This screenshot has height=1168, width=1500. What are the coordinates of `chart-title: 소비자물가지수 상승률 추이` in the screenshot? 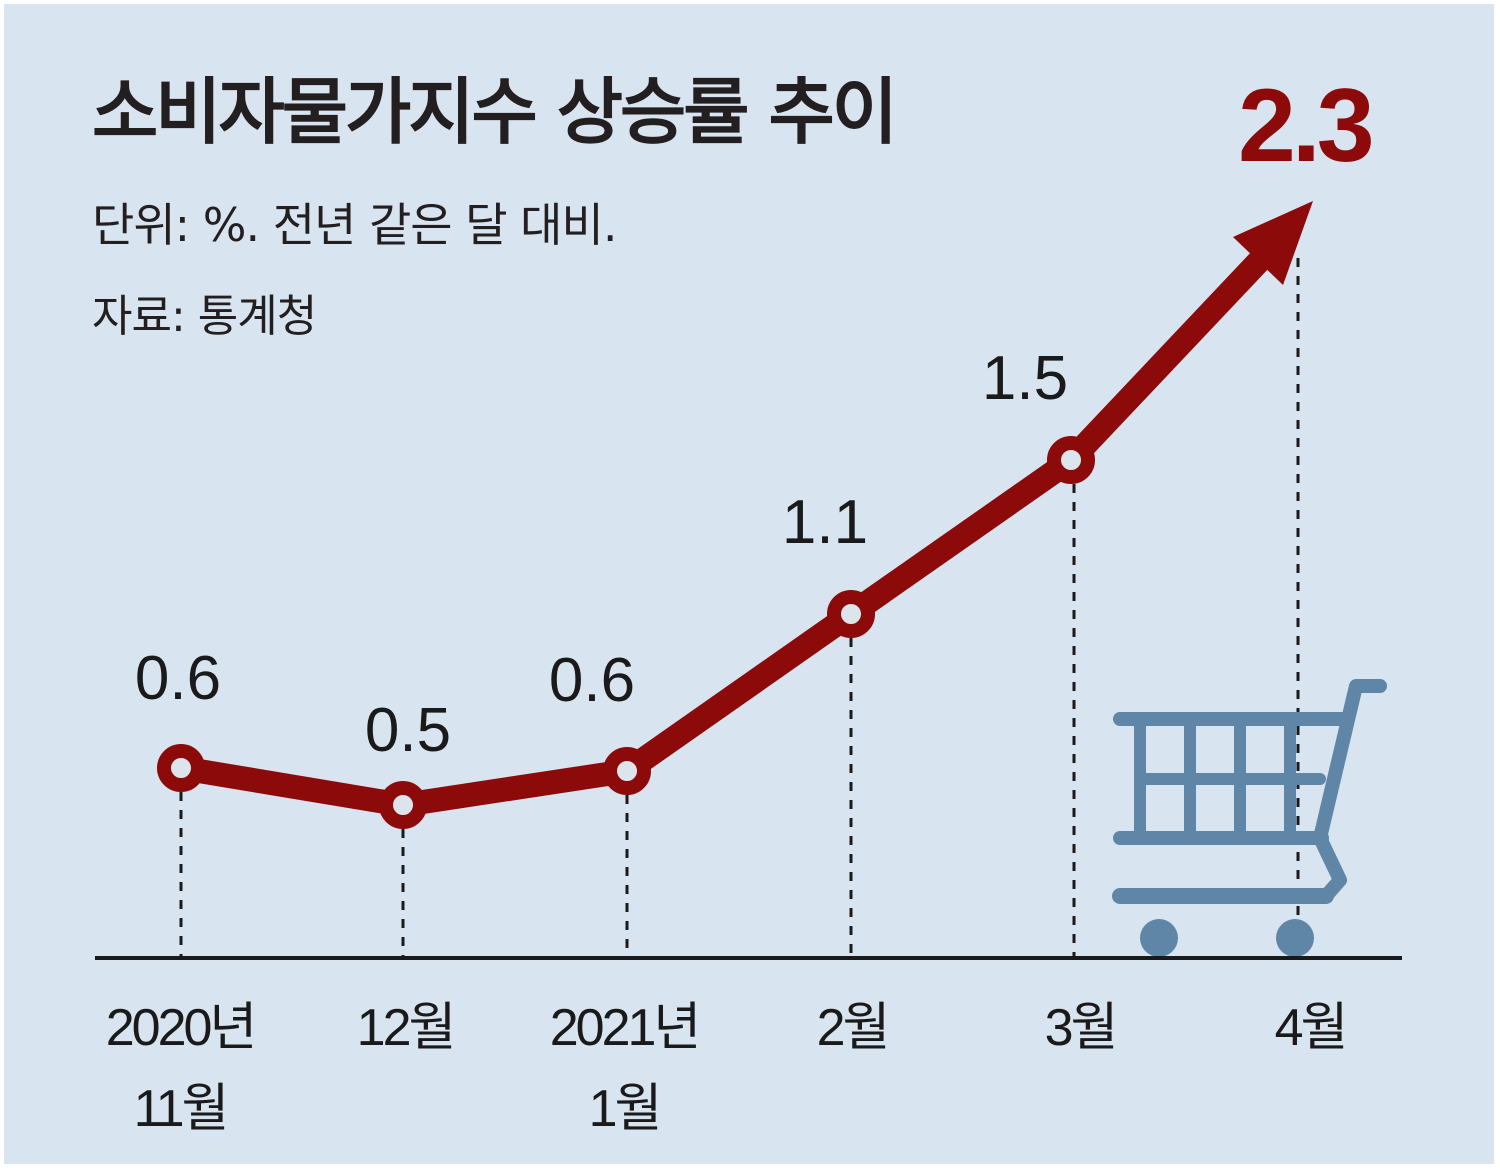 It's located at (495, 112).